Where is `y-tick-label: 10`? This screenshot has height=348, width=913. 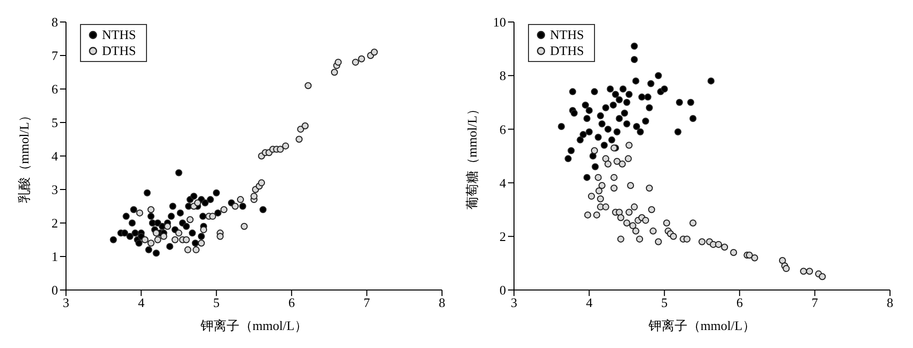 y-tick-label: 10 is located at coordinates (499, 22).